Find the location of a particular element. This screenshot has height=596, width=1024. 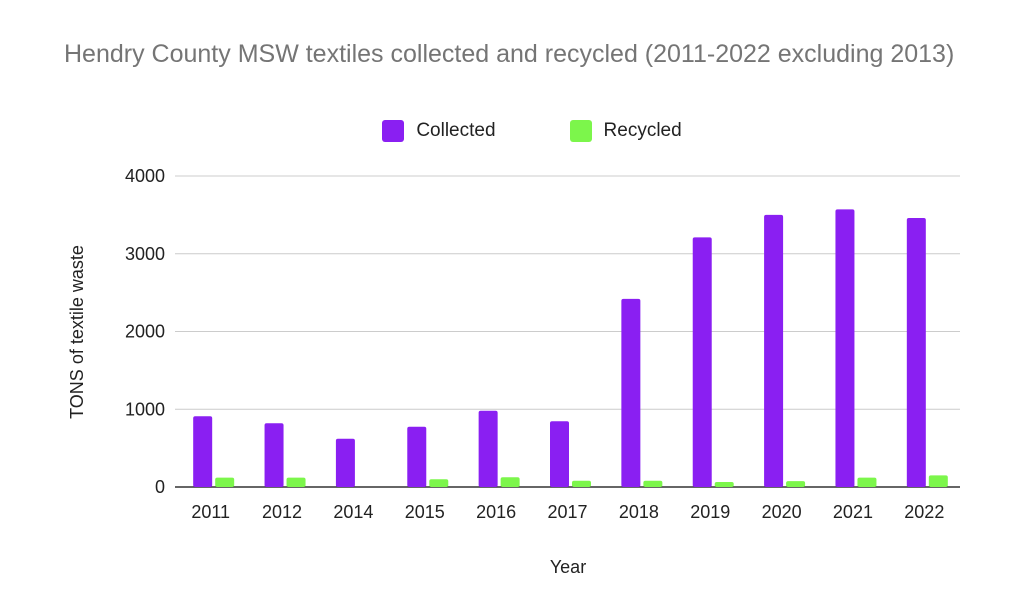

bar-collected-2018 is located at coordinates (631, 392).